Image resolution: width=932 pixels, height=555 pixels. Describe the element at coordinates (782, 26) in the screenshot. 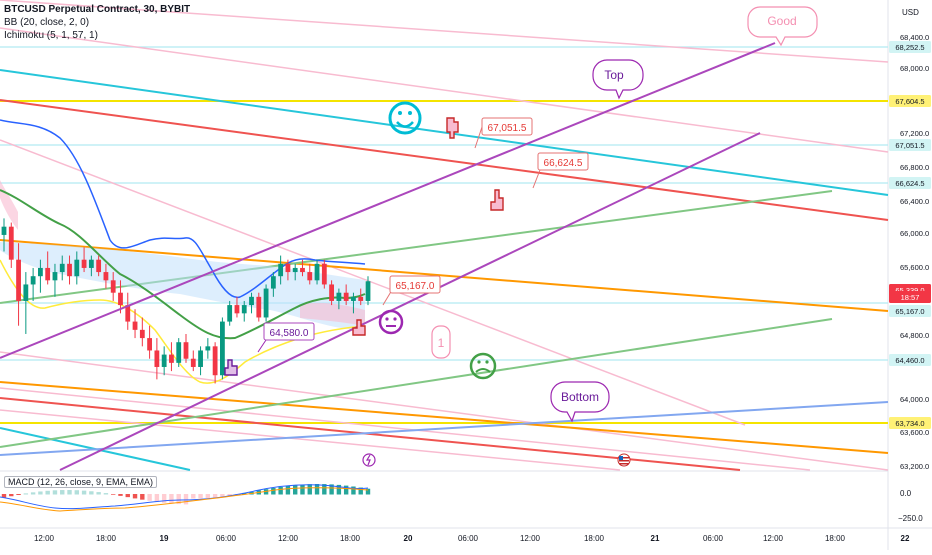

I see `callout-good: Good` at that location.